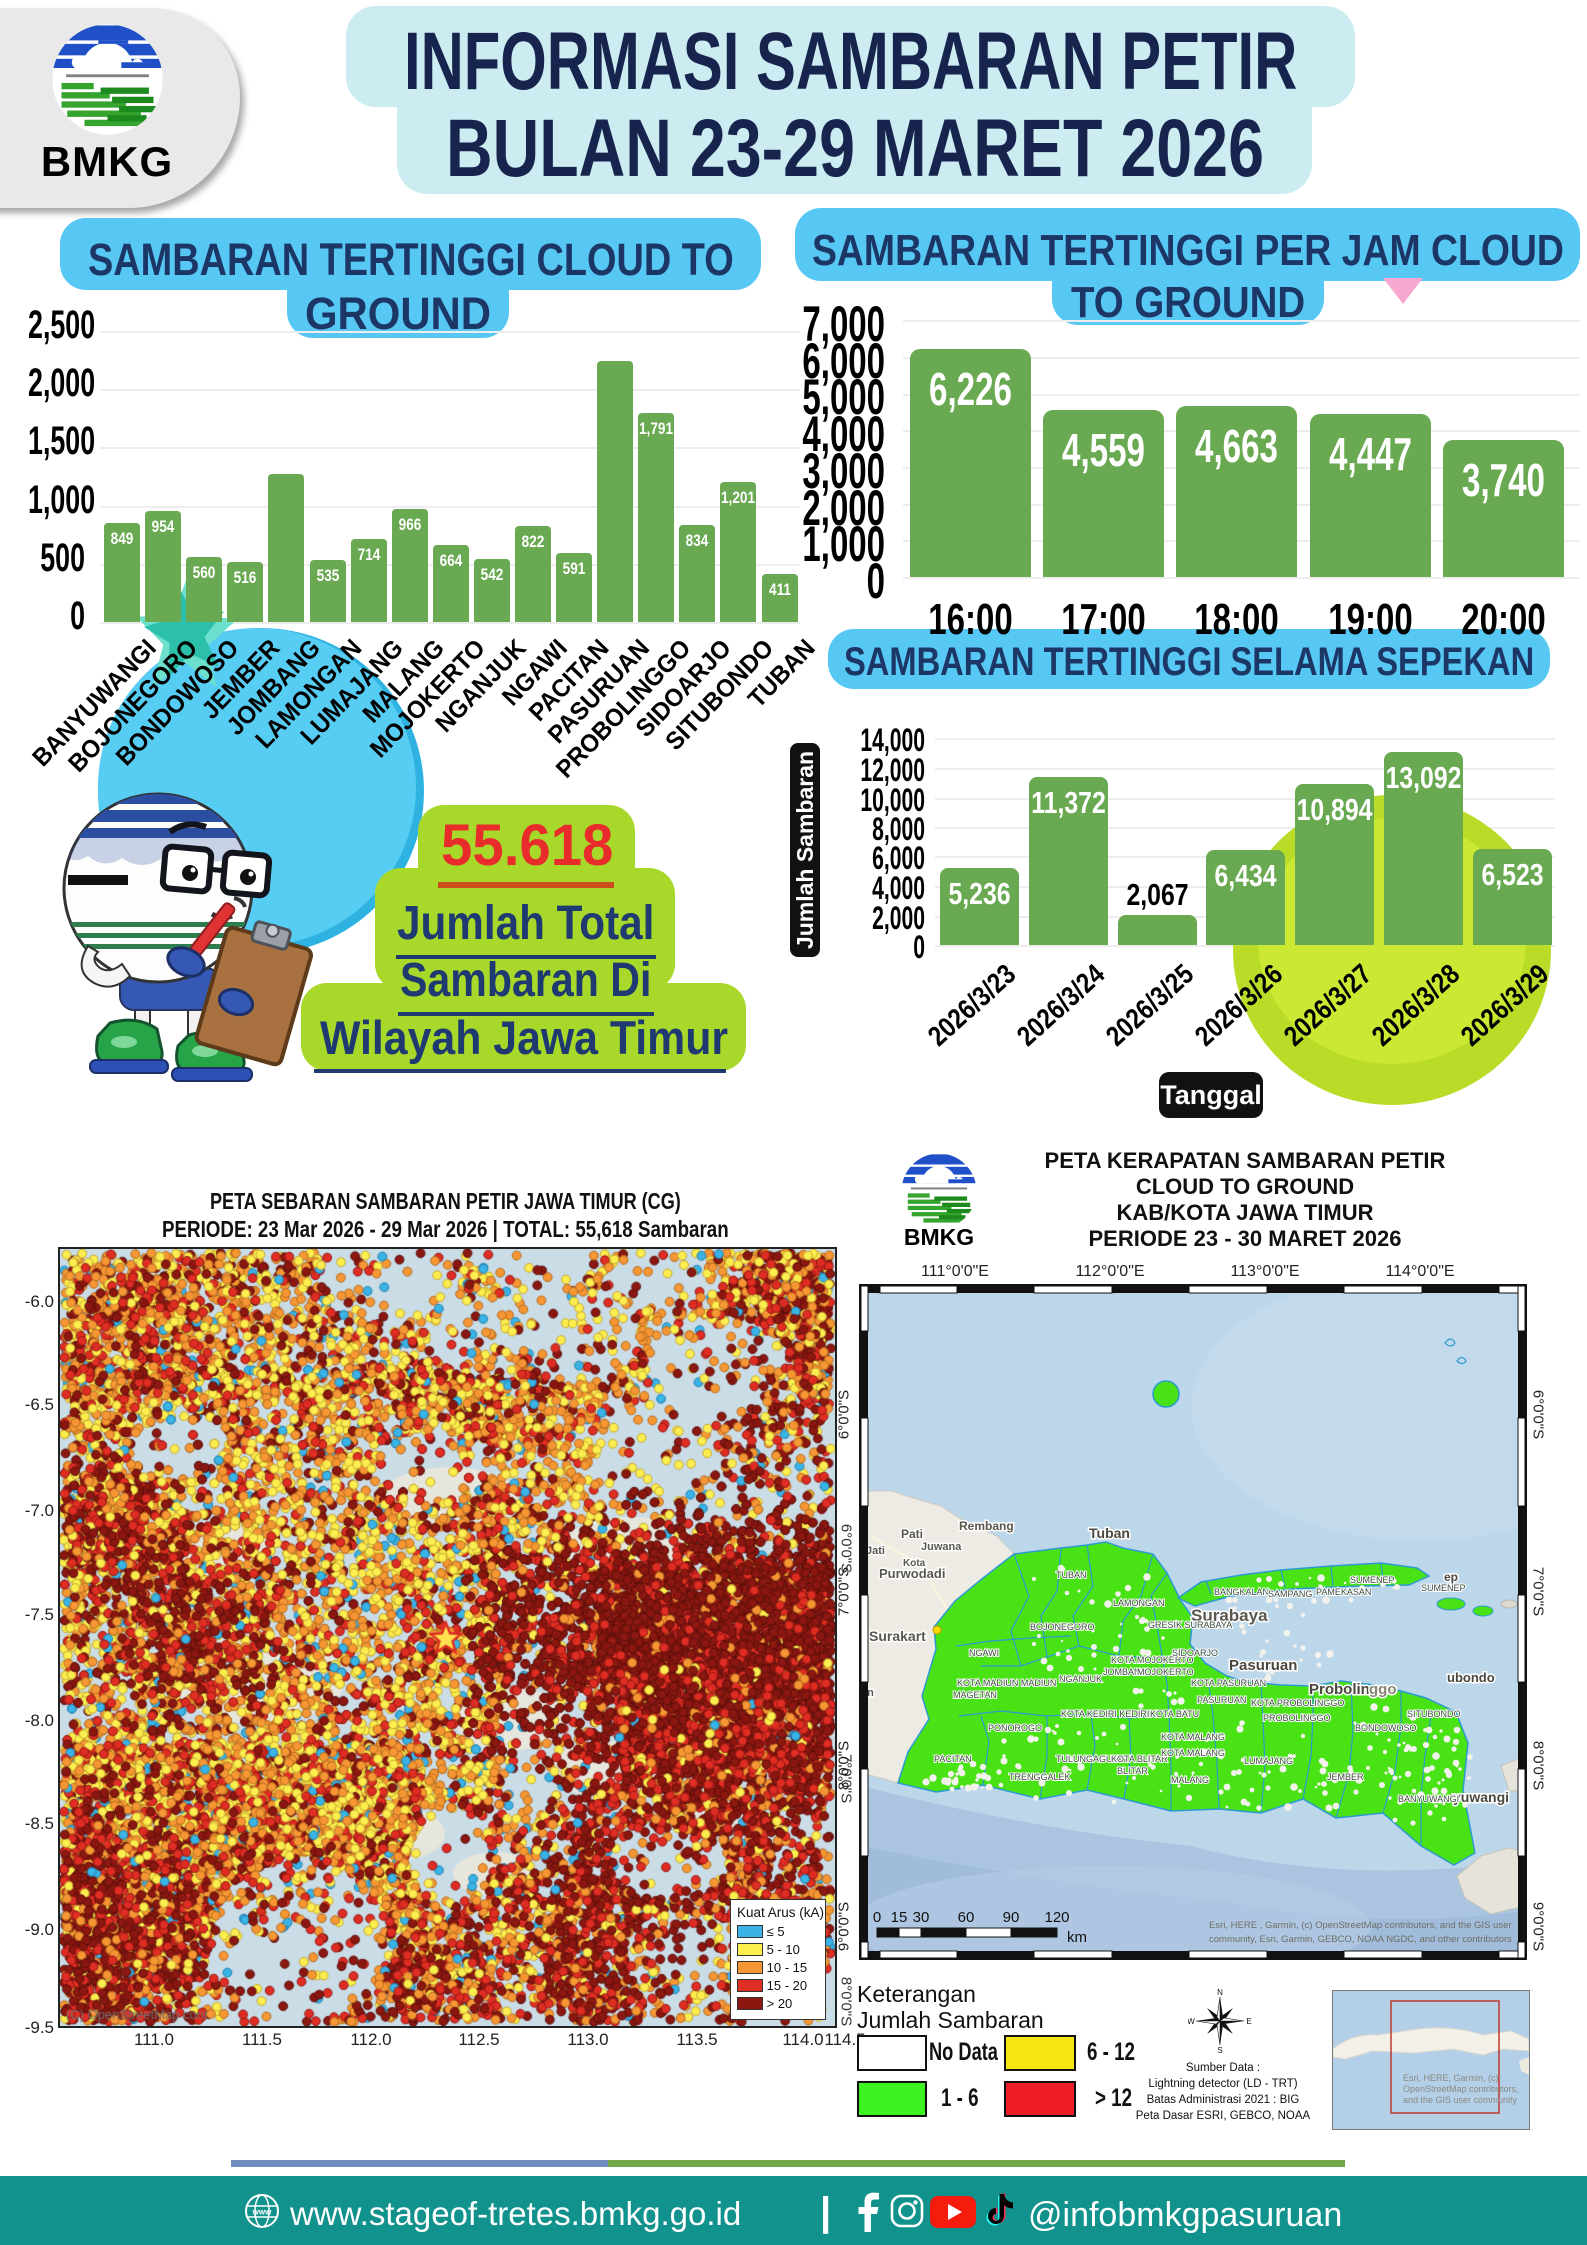 The height and width of the screenshot is (2245, 1587). I want to click on svg-text: PONOROGO, so click(1015, 1728).